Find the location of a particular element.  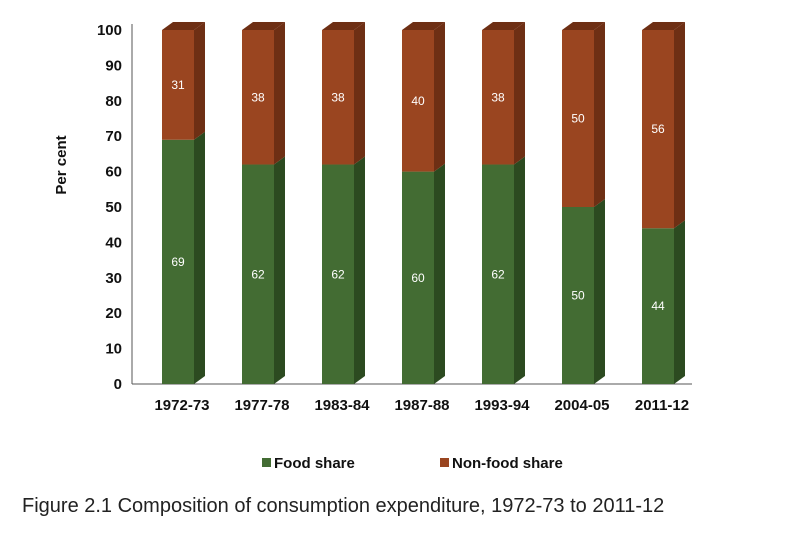

data-label: 44 is located at coordinates (658, 306).